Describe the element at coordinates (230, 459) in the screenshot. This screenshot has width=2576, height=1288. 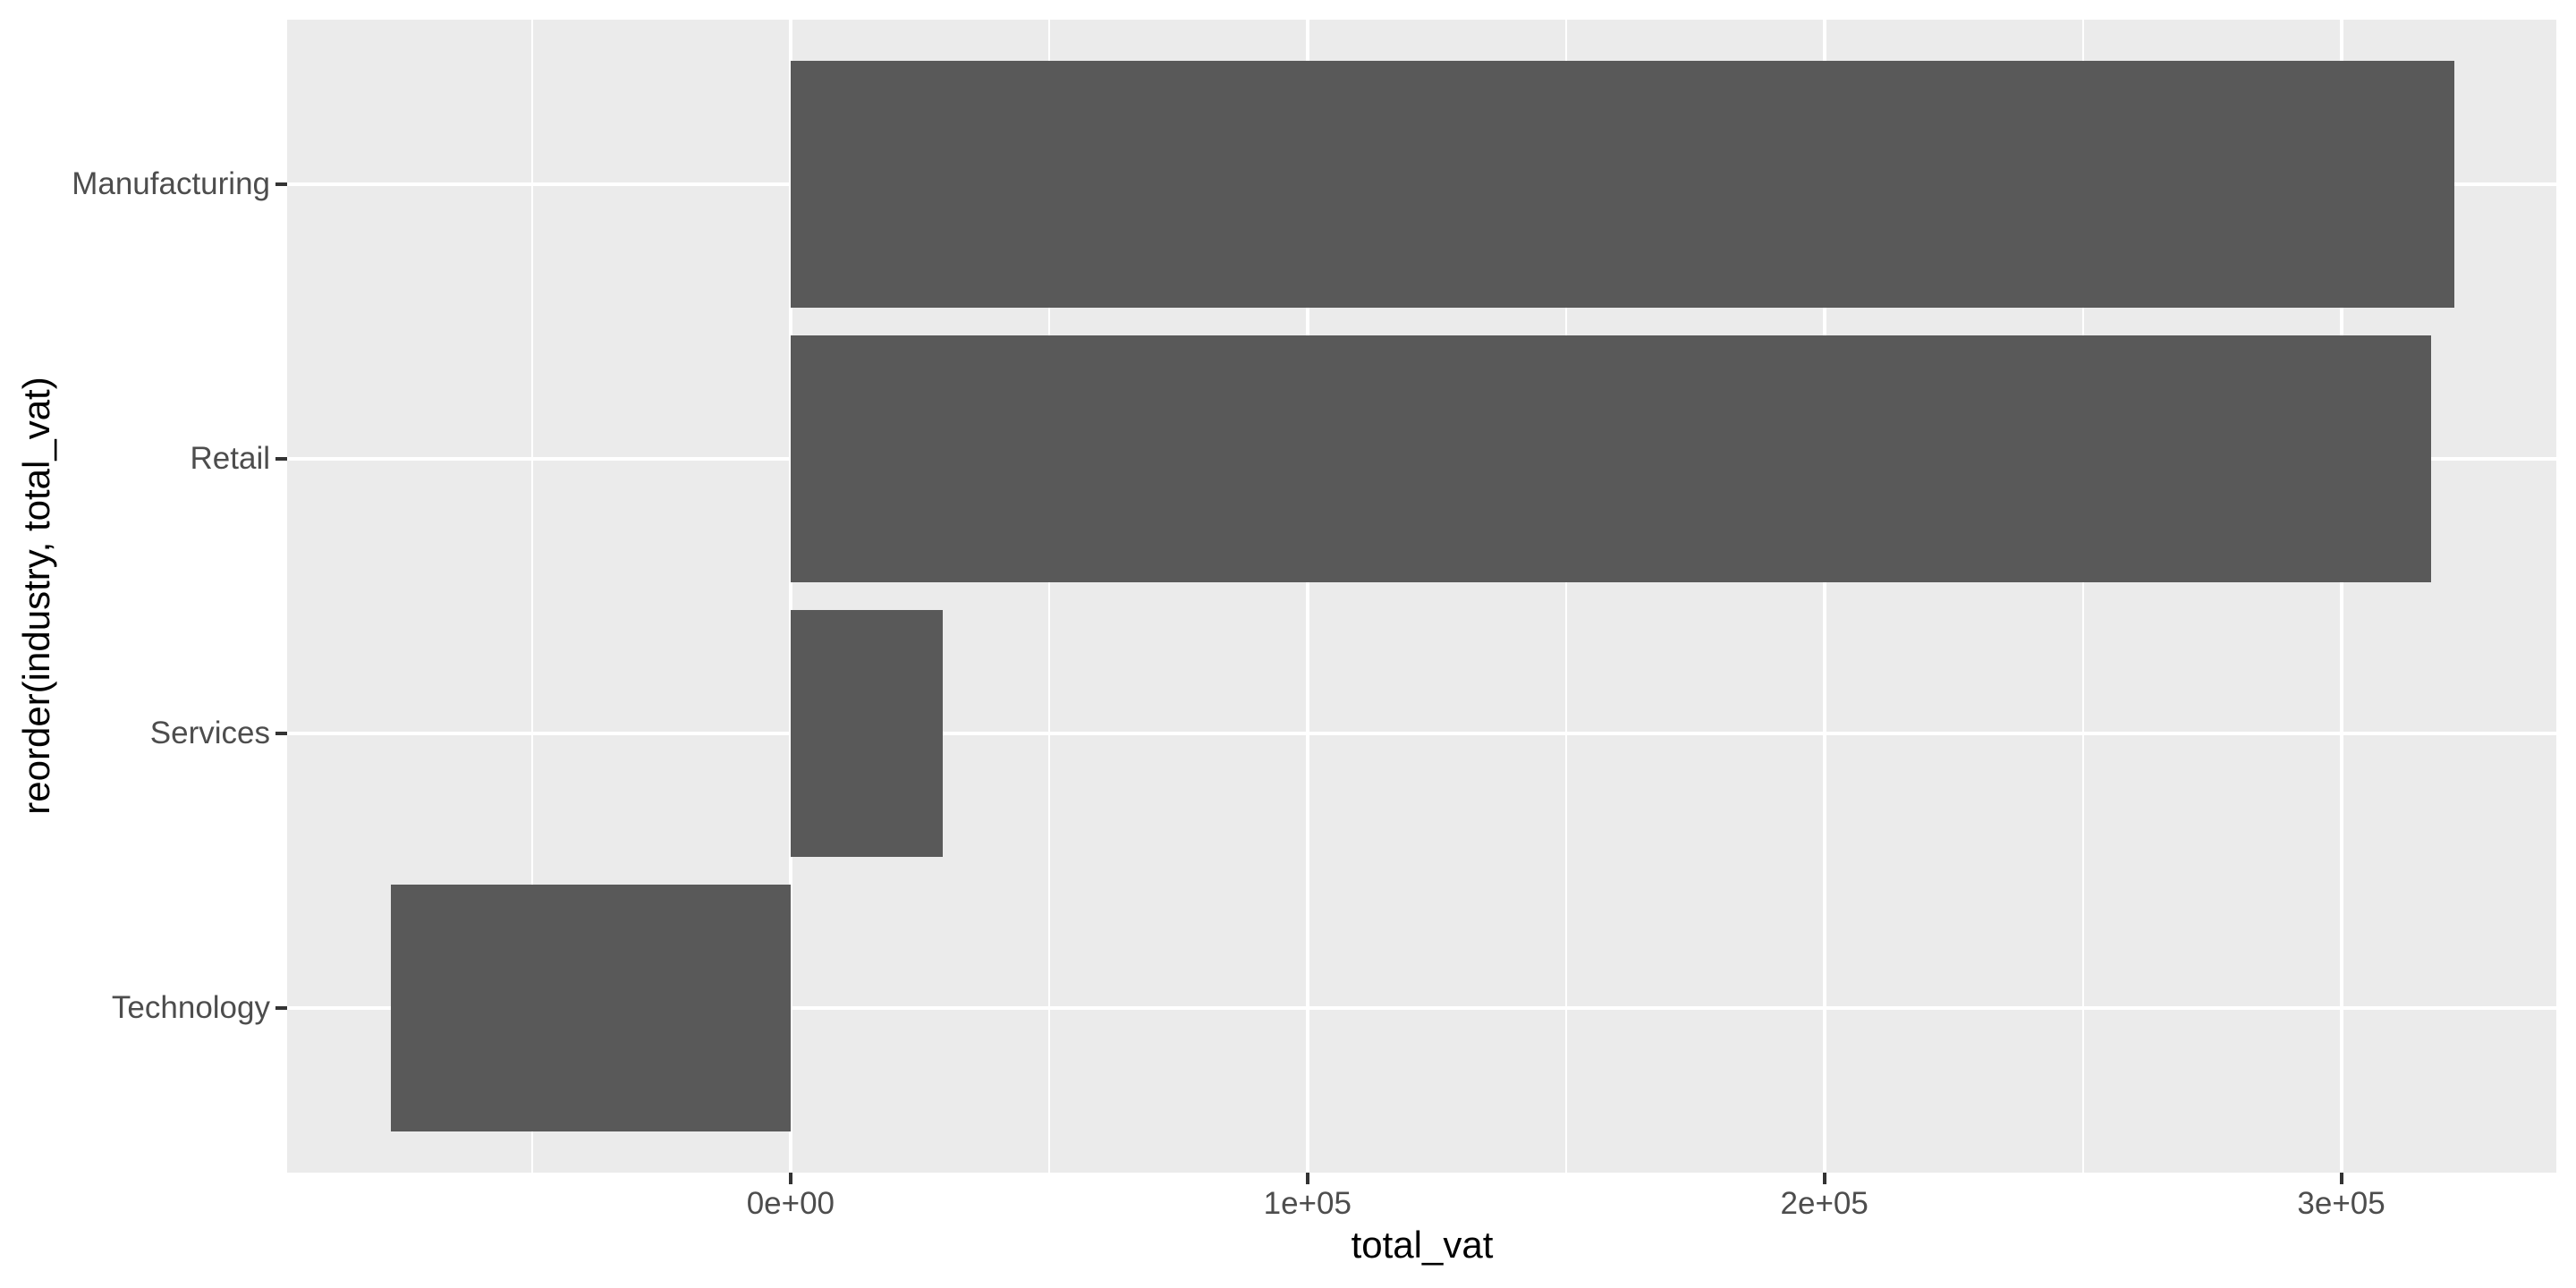
I see `y-tick-label-retail: Retail` at that location.